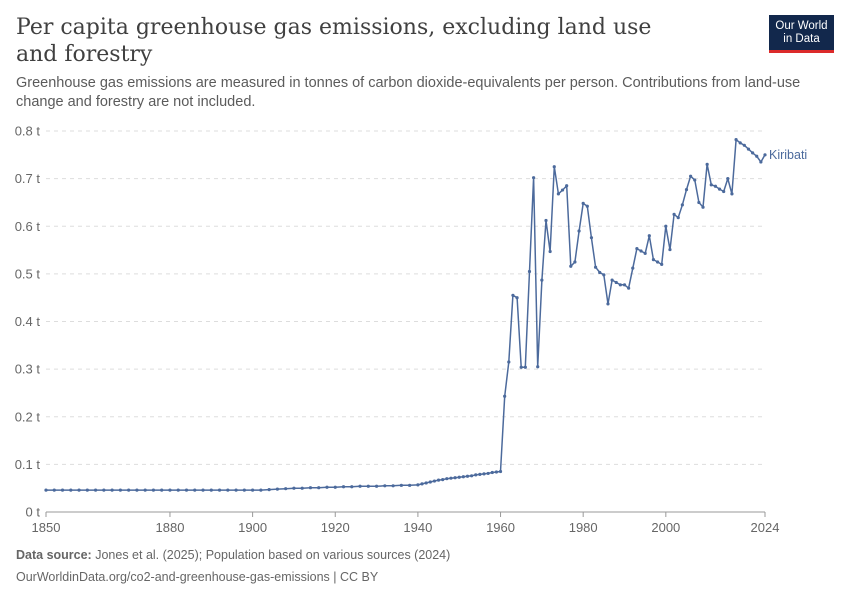 The width and height of the screenshot is (850, 600). What do you see at coordinates (765, 527) in the screenshot?
I see `x-tick-label: 2024` at bounding box center [765, 527].